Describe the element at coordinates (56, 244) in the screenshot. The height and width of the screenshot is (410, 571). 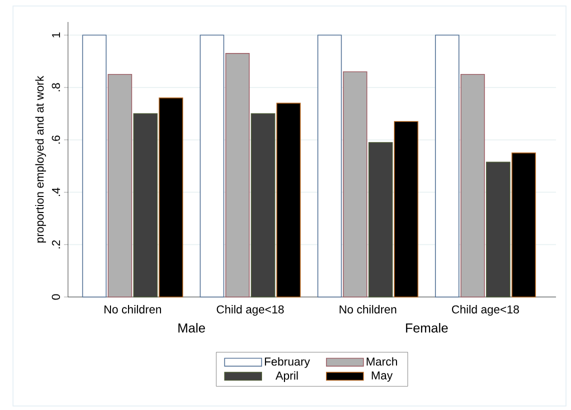
I see `y-tick-label: .2` at that location.